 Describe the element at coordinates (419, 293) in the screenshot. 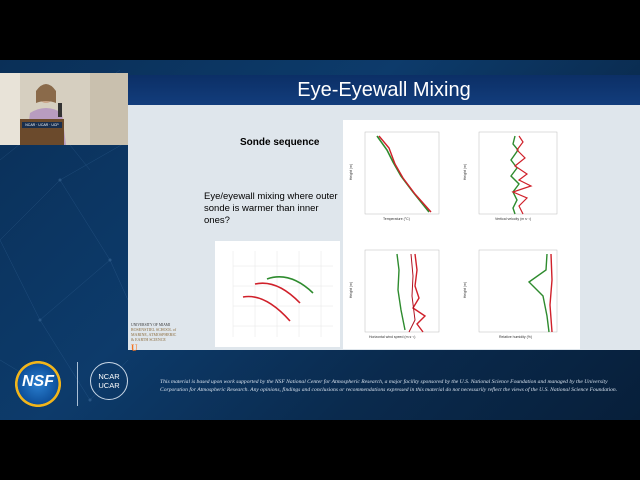

I see `ws-red` at that location.